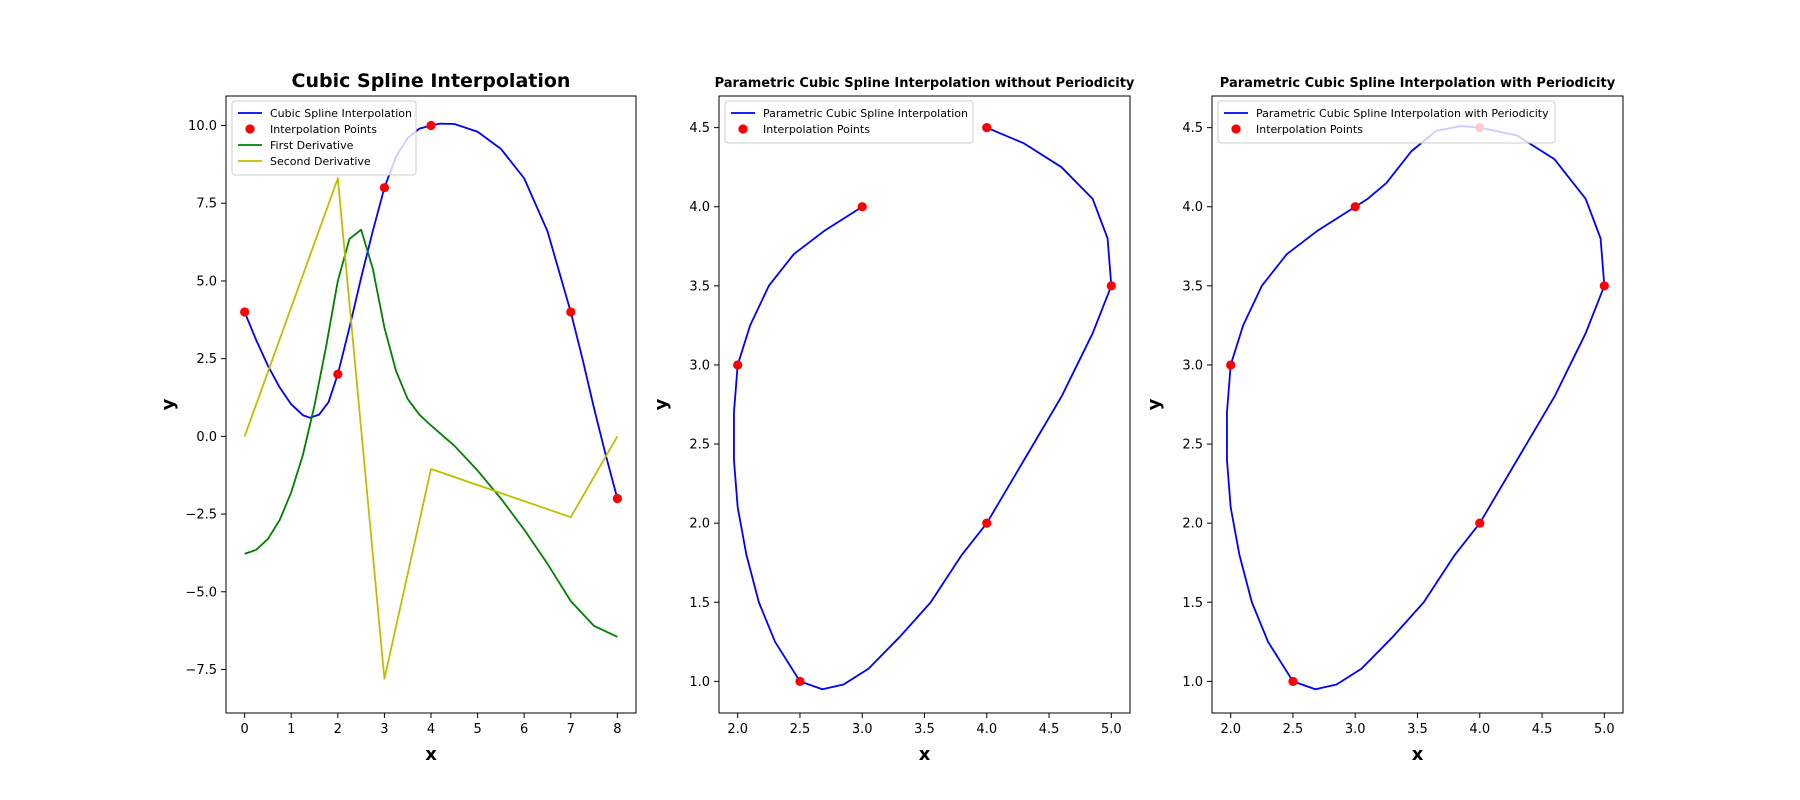 The width and height of the screenshot is (1800, 800). Describe the element at coordinates (617, 729) in the screenshot. I see `x-tick-label: 8` at that location.